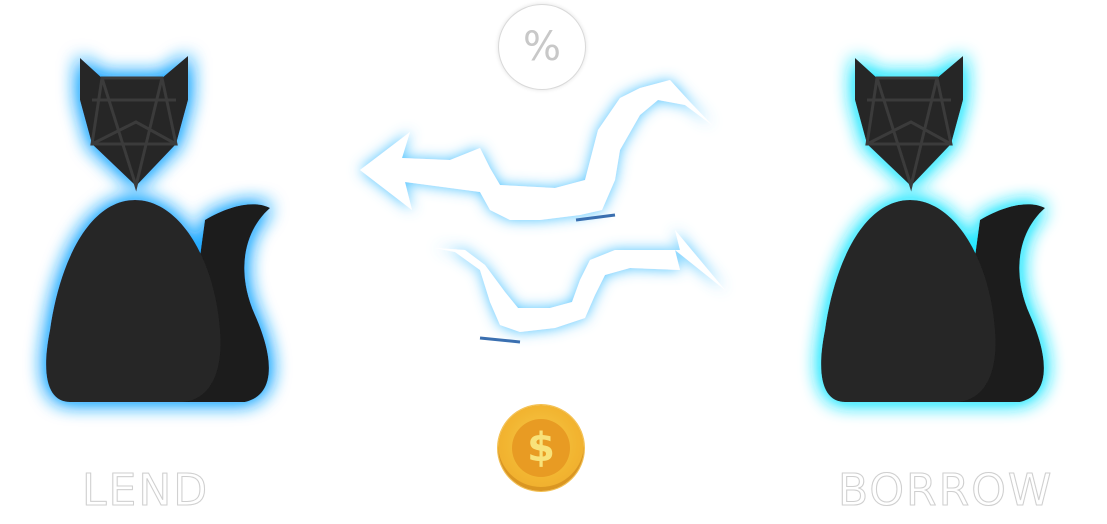 This screenshot has height=524, width=1107. I want to click on percent-symbol: %, so click(541, 47).